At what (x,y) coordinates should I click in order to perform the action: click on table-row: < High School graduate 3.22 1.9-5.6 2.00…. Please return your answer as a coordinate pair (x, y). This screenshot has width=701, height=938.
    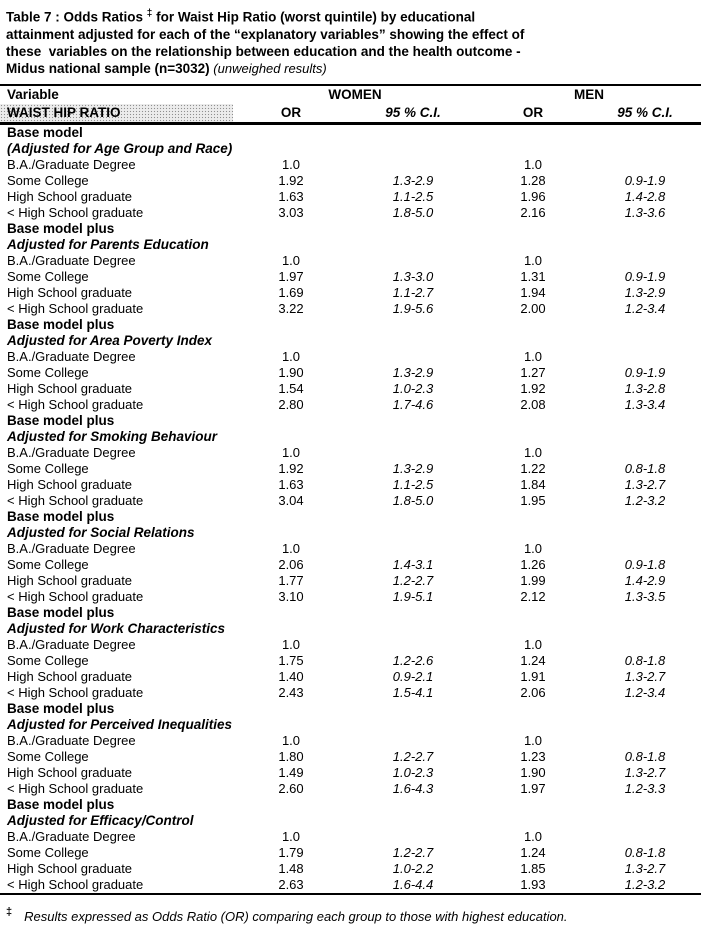
    Looking at the image, I should click on (350, 309).